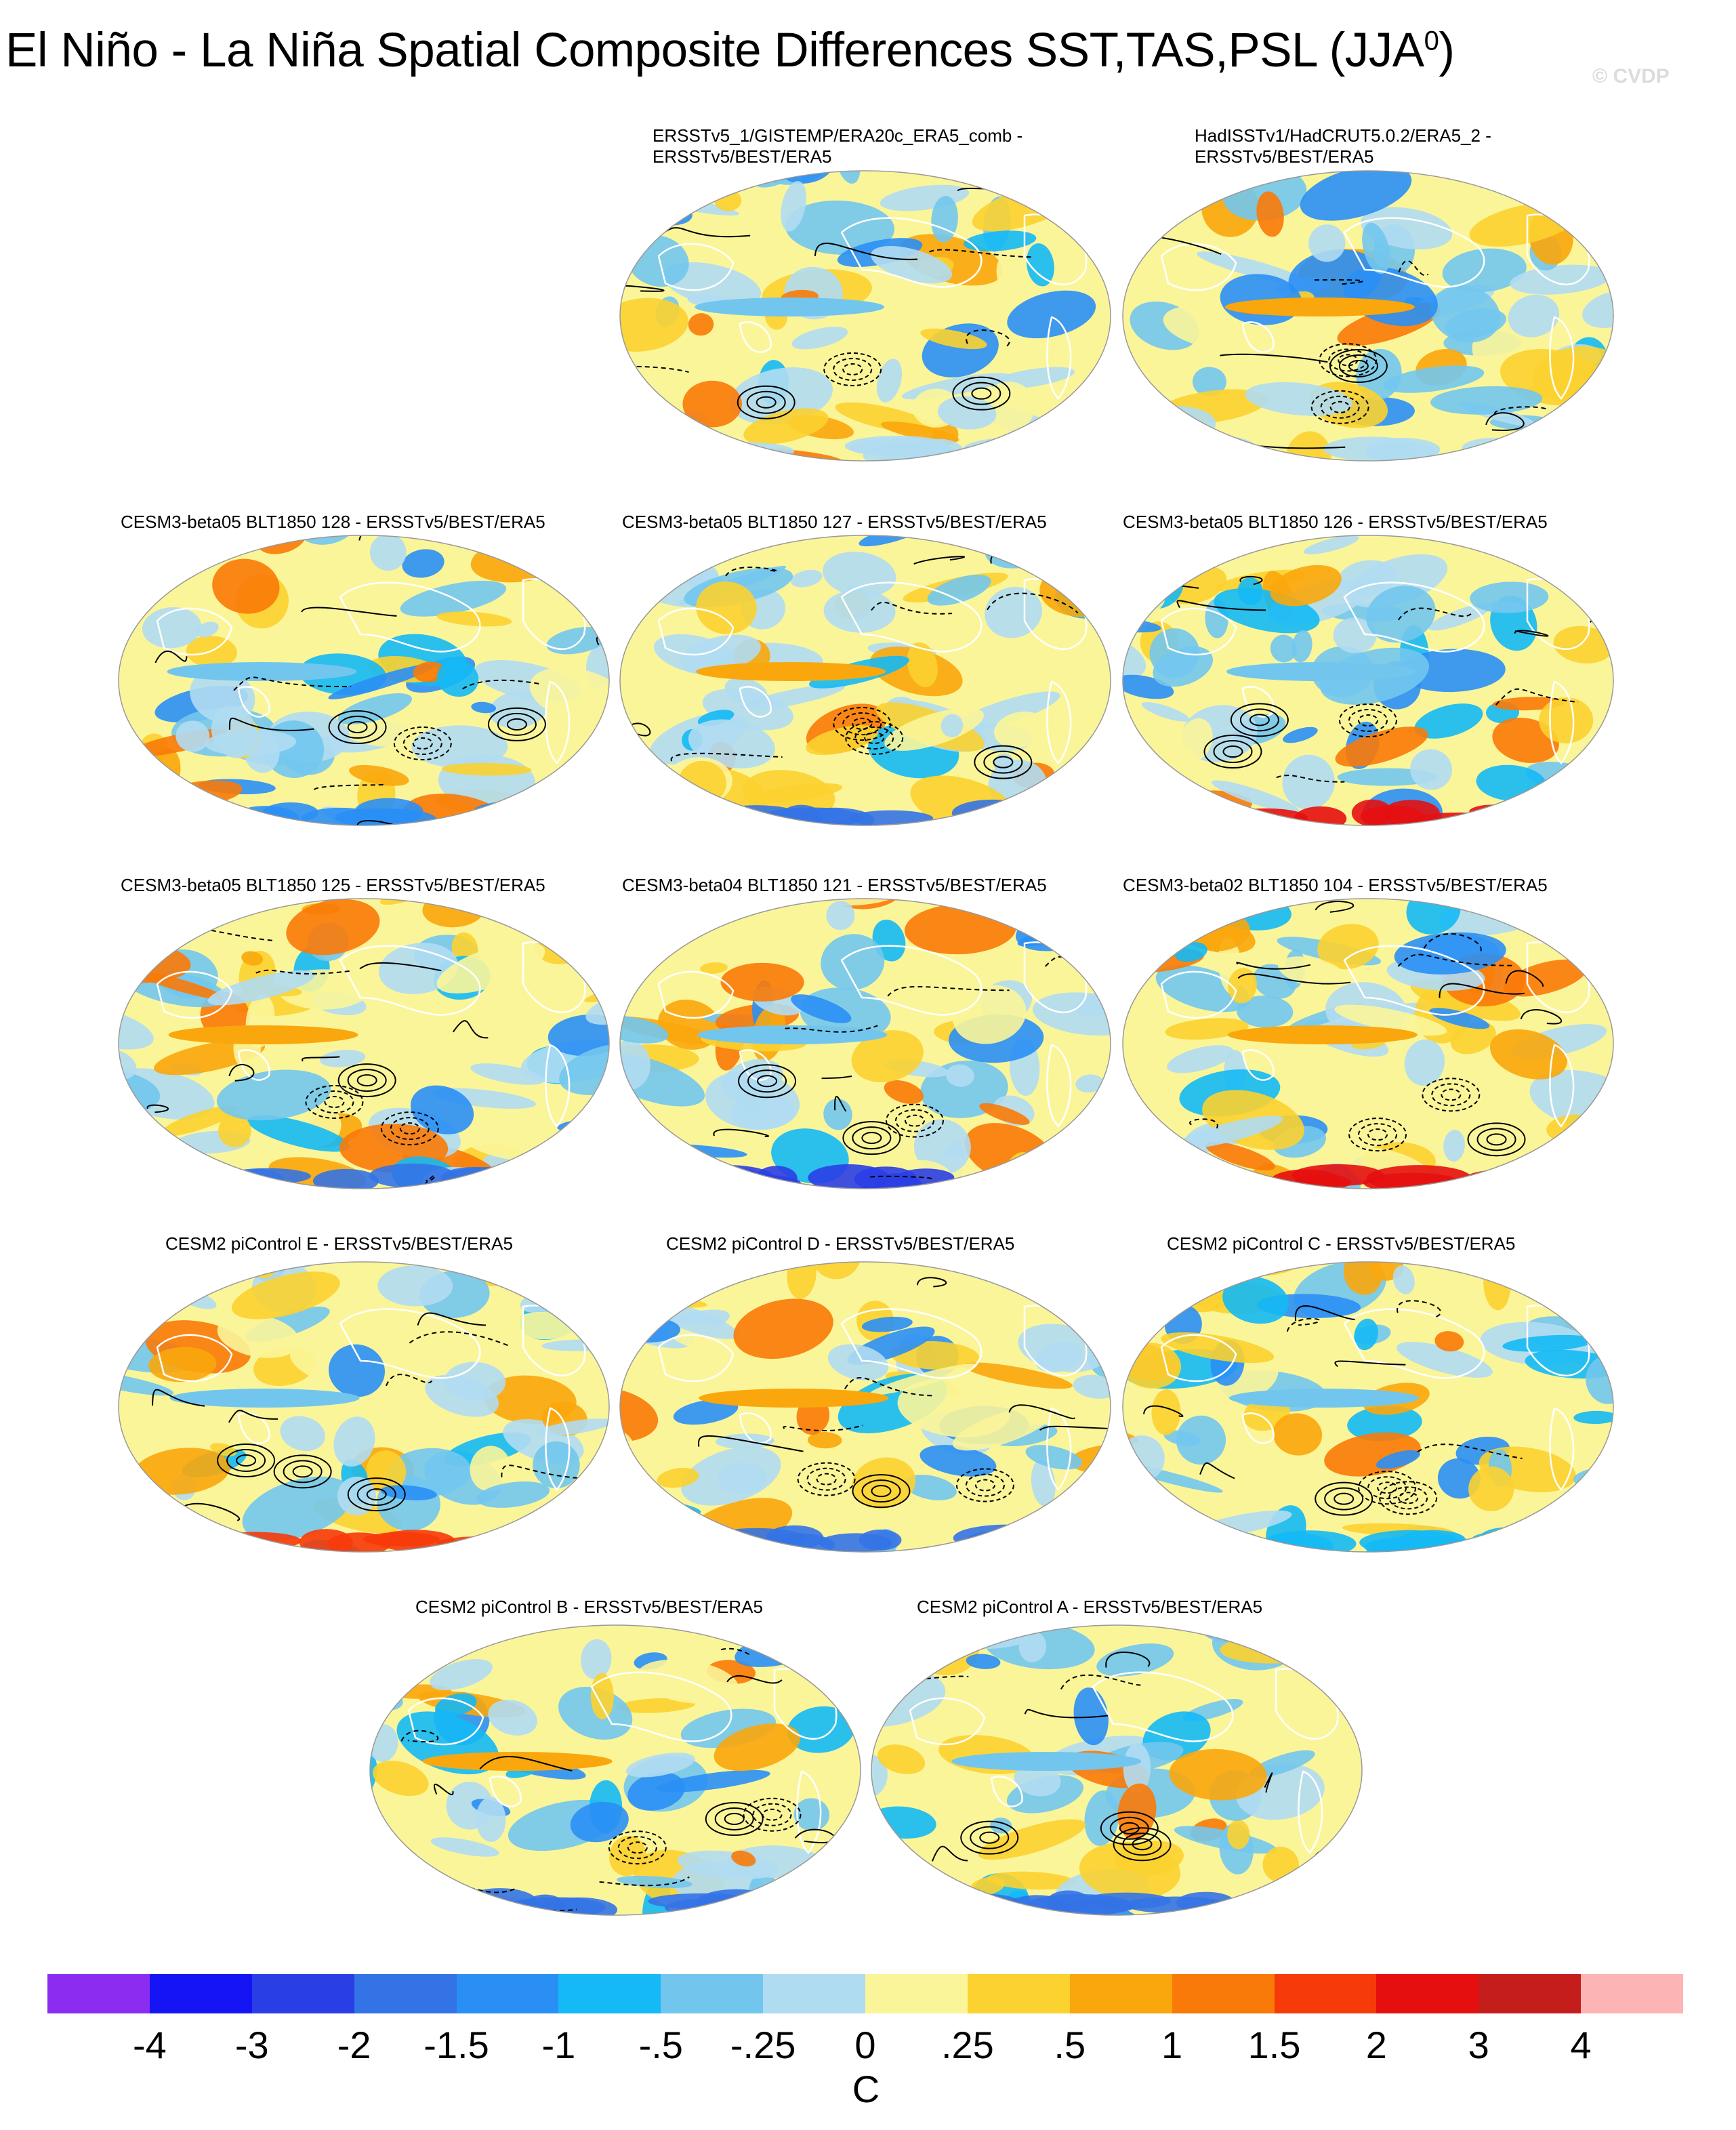 The width and height of the screenshot is (1736, 2130). What do you see at coordinates (763, 2045) in the screenshot?
I see `colorbar-tick-label: -.25` at bounding box center [763, 2045].